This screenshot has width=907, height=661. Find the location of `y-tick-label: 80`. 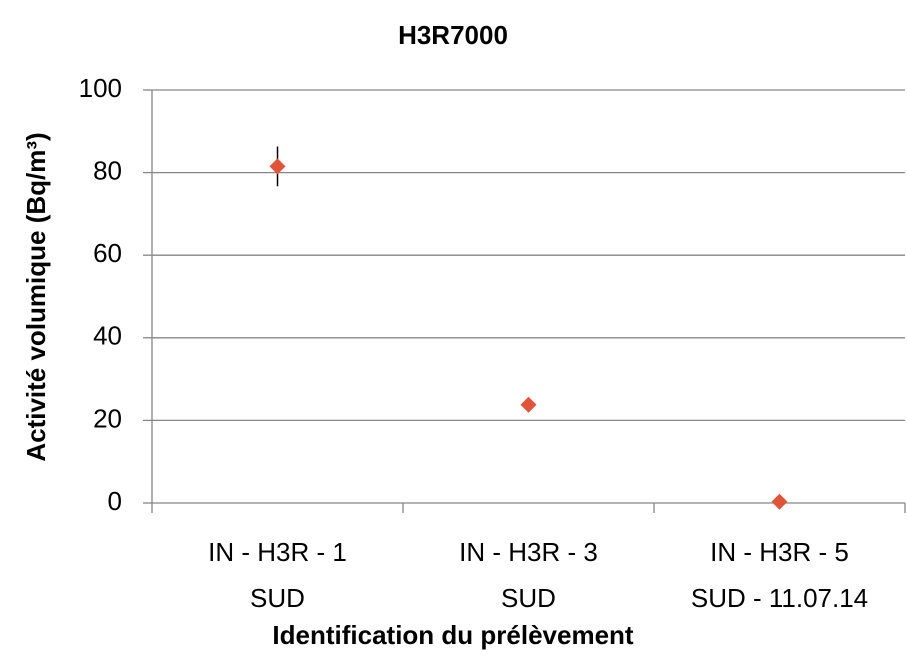

y-tick-label: 80 is located at coordinates (107, 170).